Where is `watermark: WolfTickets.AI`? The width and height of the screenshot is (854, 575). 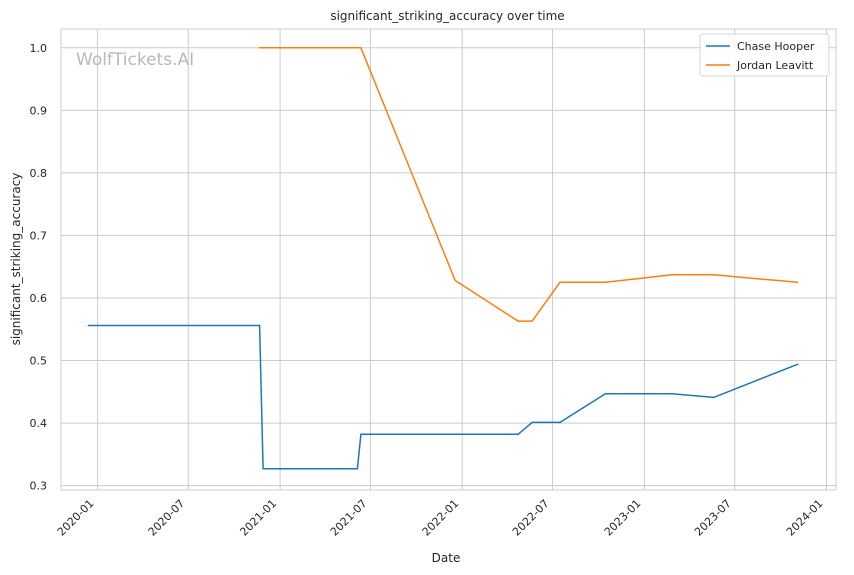 watermark: WolfTickets.AI is located at coordinates (135, 60).